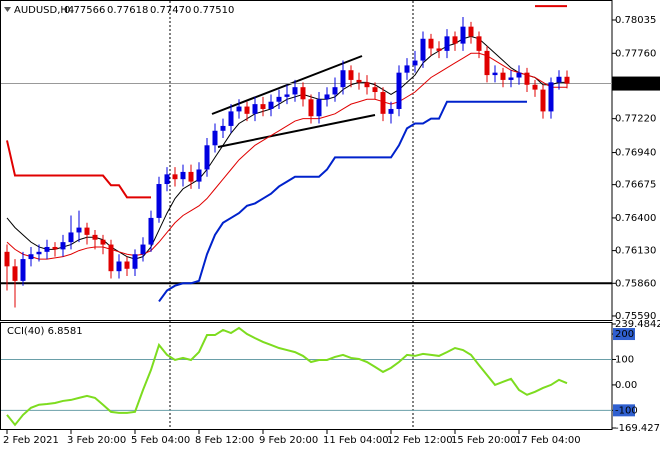 This screenshot has width=660, height=450. What do you see at coordinates (78, 169) in the screenshot?
I see `stop-line` at bounding box center [78, 169].